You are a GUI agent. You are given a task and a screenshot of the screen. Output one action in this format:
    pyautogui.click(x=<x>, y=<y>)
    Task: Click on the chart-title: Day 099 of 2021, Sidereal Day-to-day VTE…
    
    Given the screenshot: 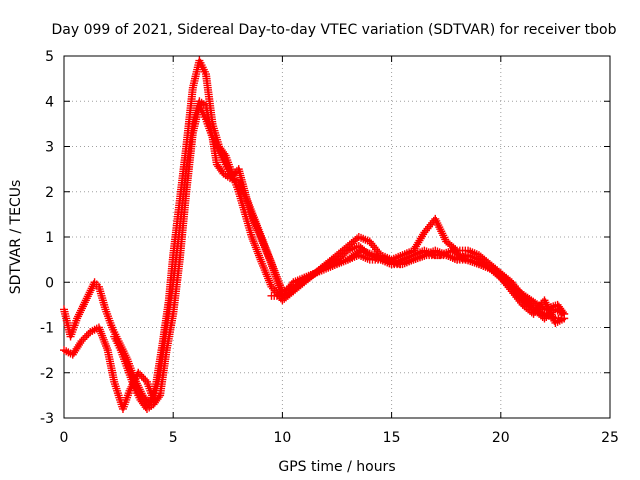 What is the action you would take?
    pyautogui.click(x=333, y=30)
    